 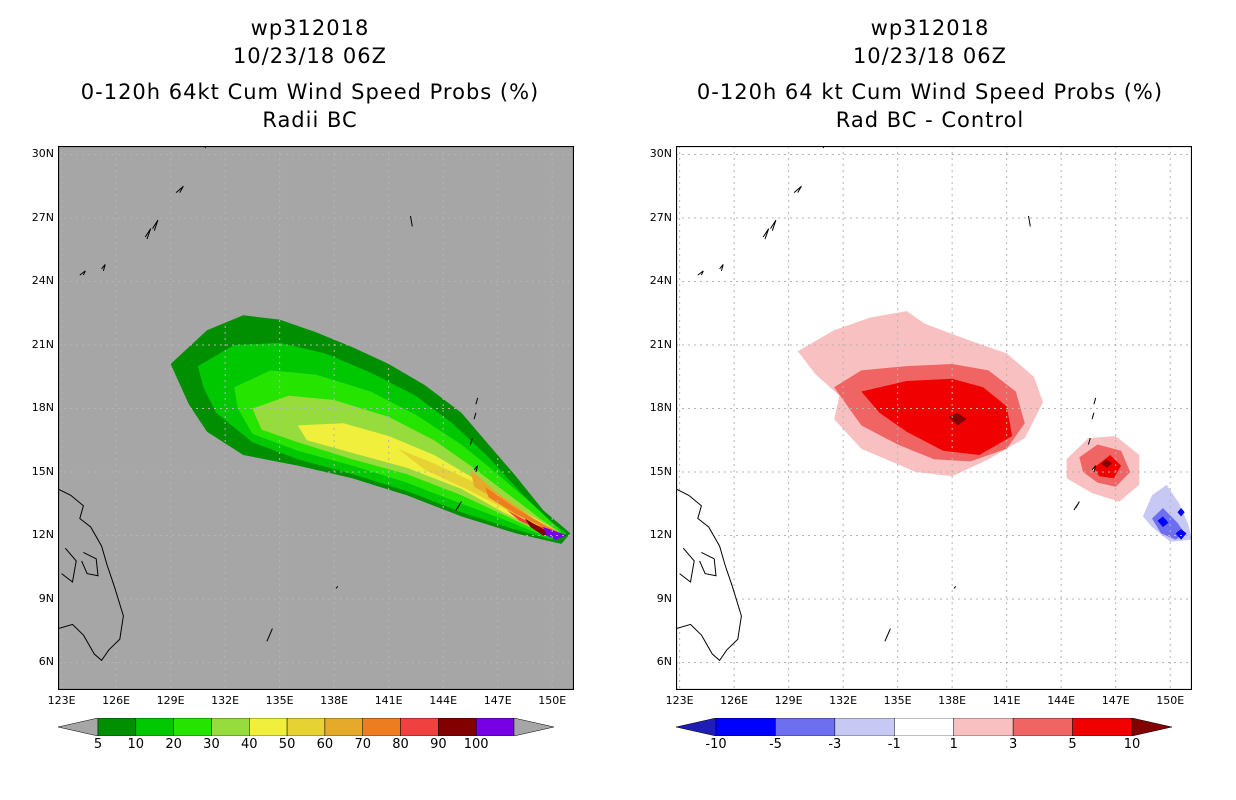 I want to click on colorbar-label: 3, so click(x=1013, y=744).